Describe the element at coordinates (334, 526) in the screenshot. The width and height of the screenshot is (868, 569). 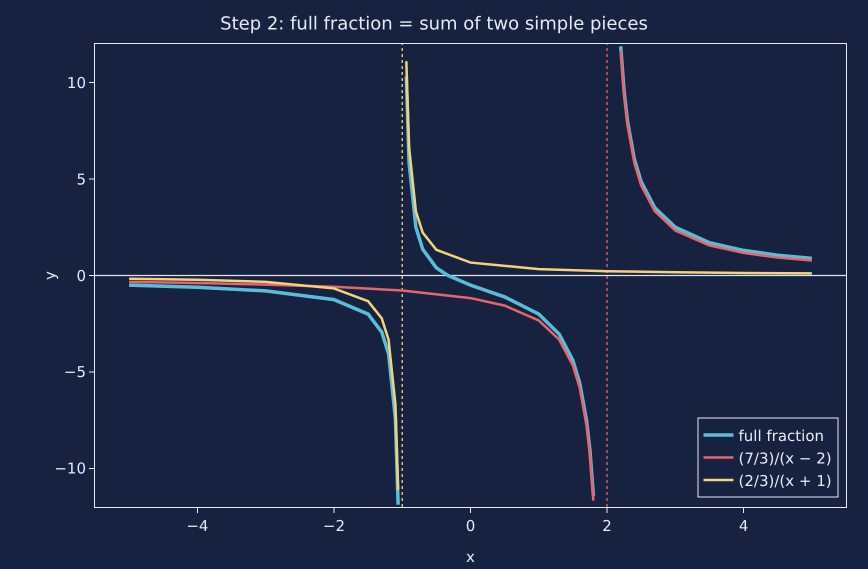
I see `x-tick-label: −2` at that location.